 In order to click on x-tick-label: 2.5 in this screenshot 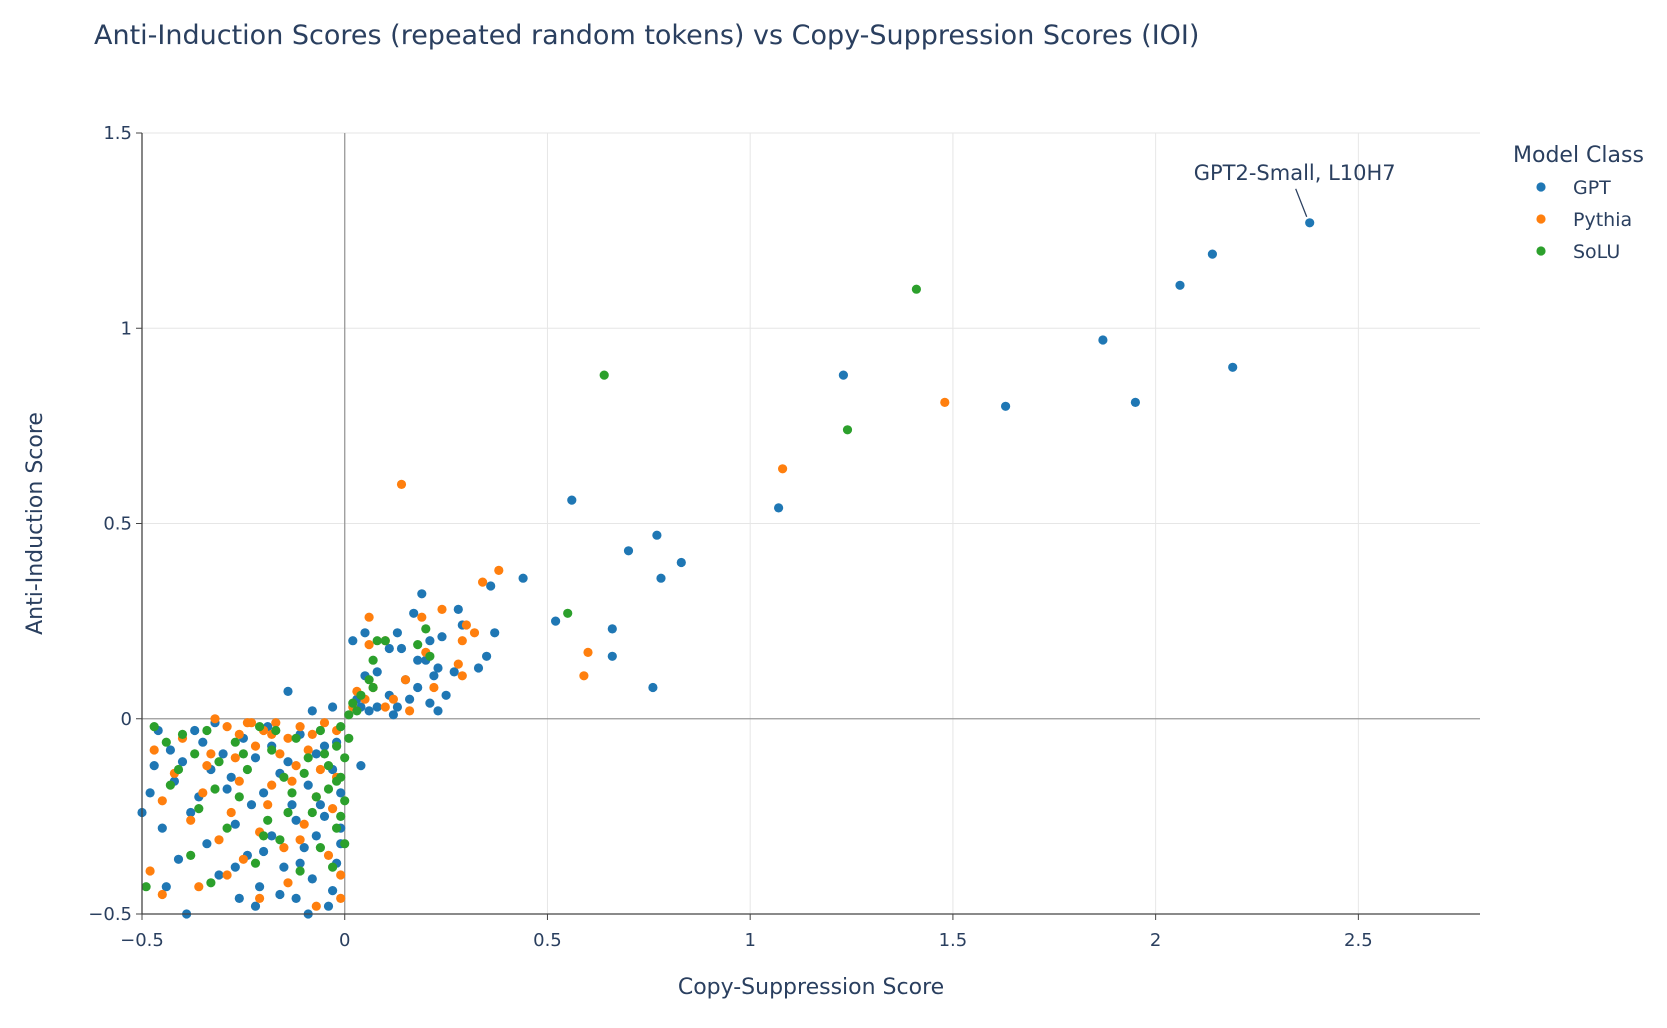, I will do `click(1358, 940)`.